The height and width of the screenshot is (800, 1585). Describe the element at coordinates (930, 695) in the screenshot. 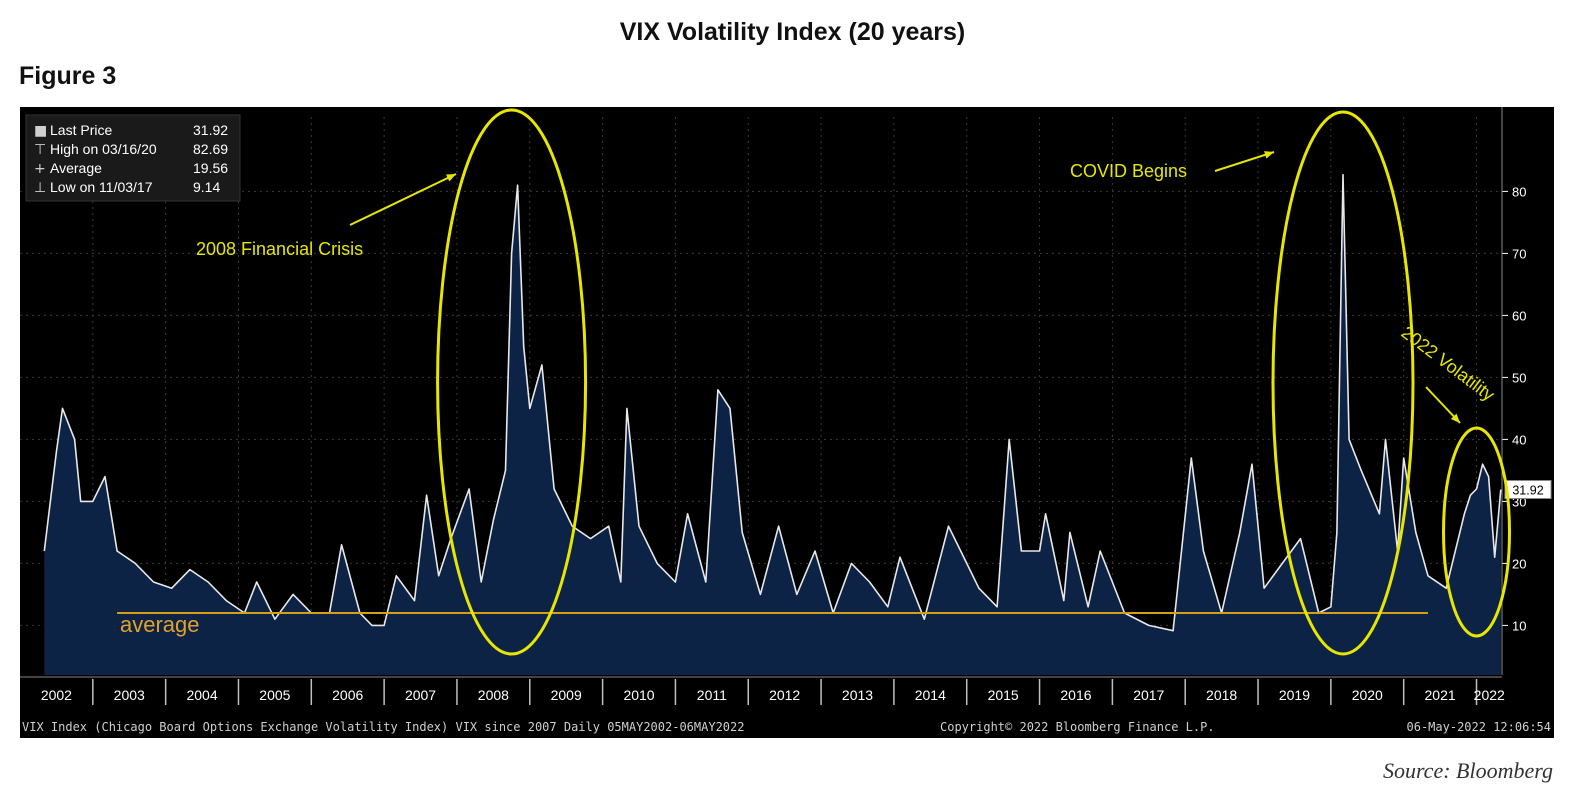

I see `x-tick-label: 2014` at that location.